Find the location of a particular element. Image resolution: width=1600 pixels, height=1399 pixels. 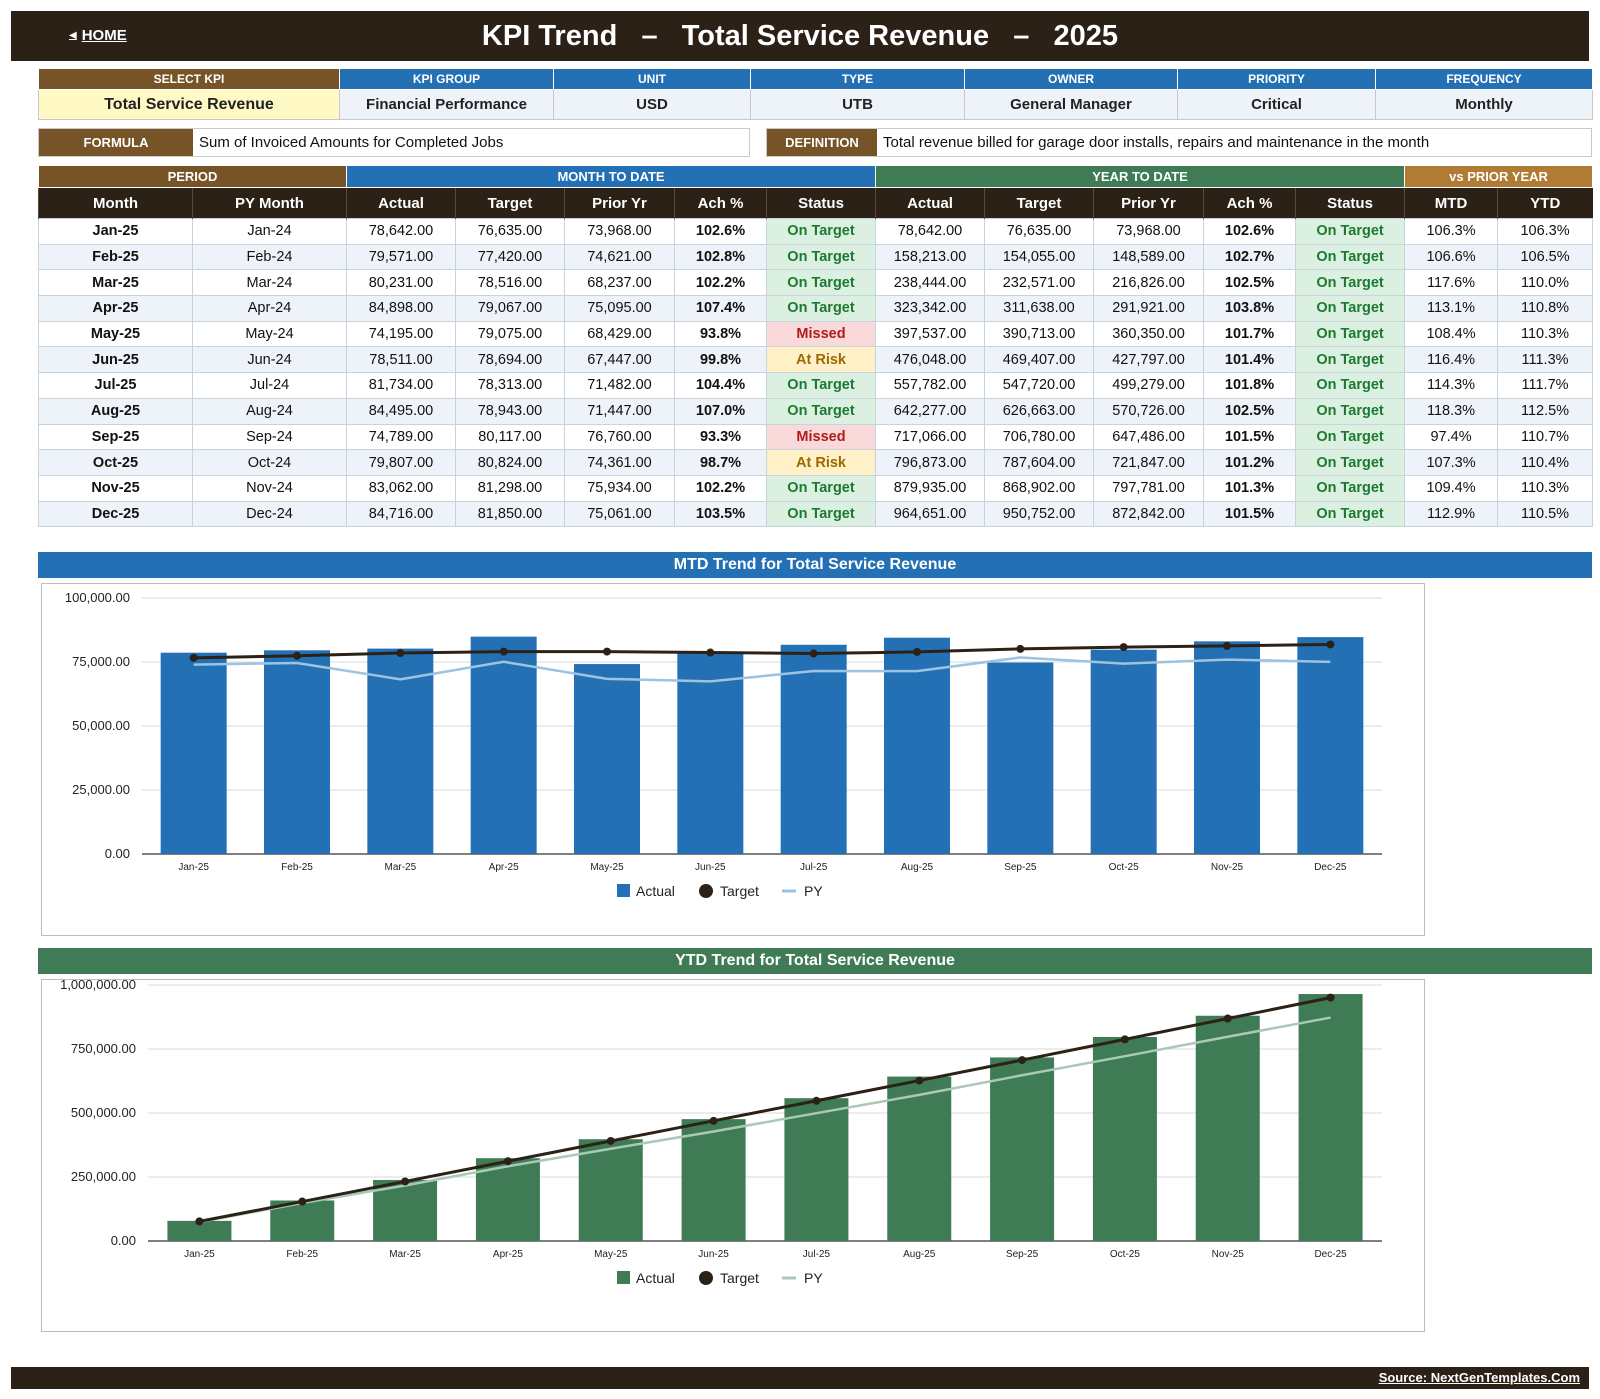

table-cell: 78,642.00 is located at coordinates (401, 231).